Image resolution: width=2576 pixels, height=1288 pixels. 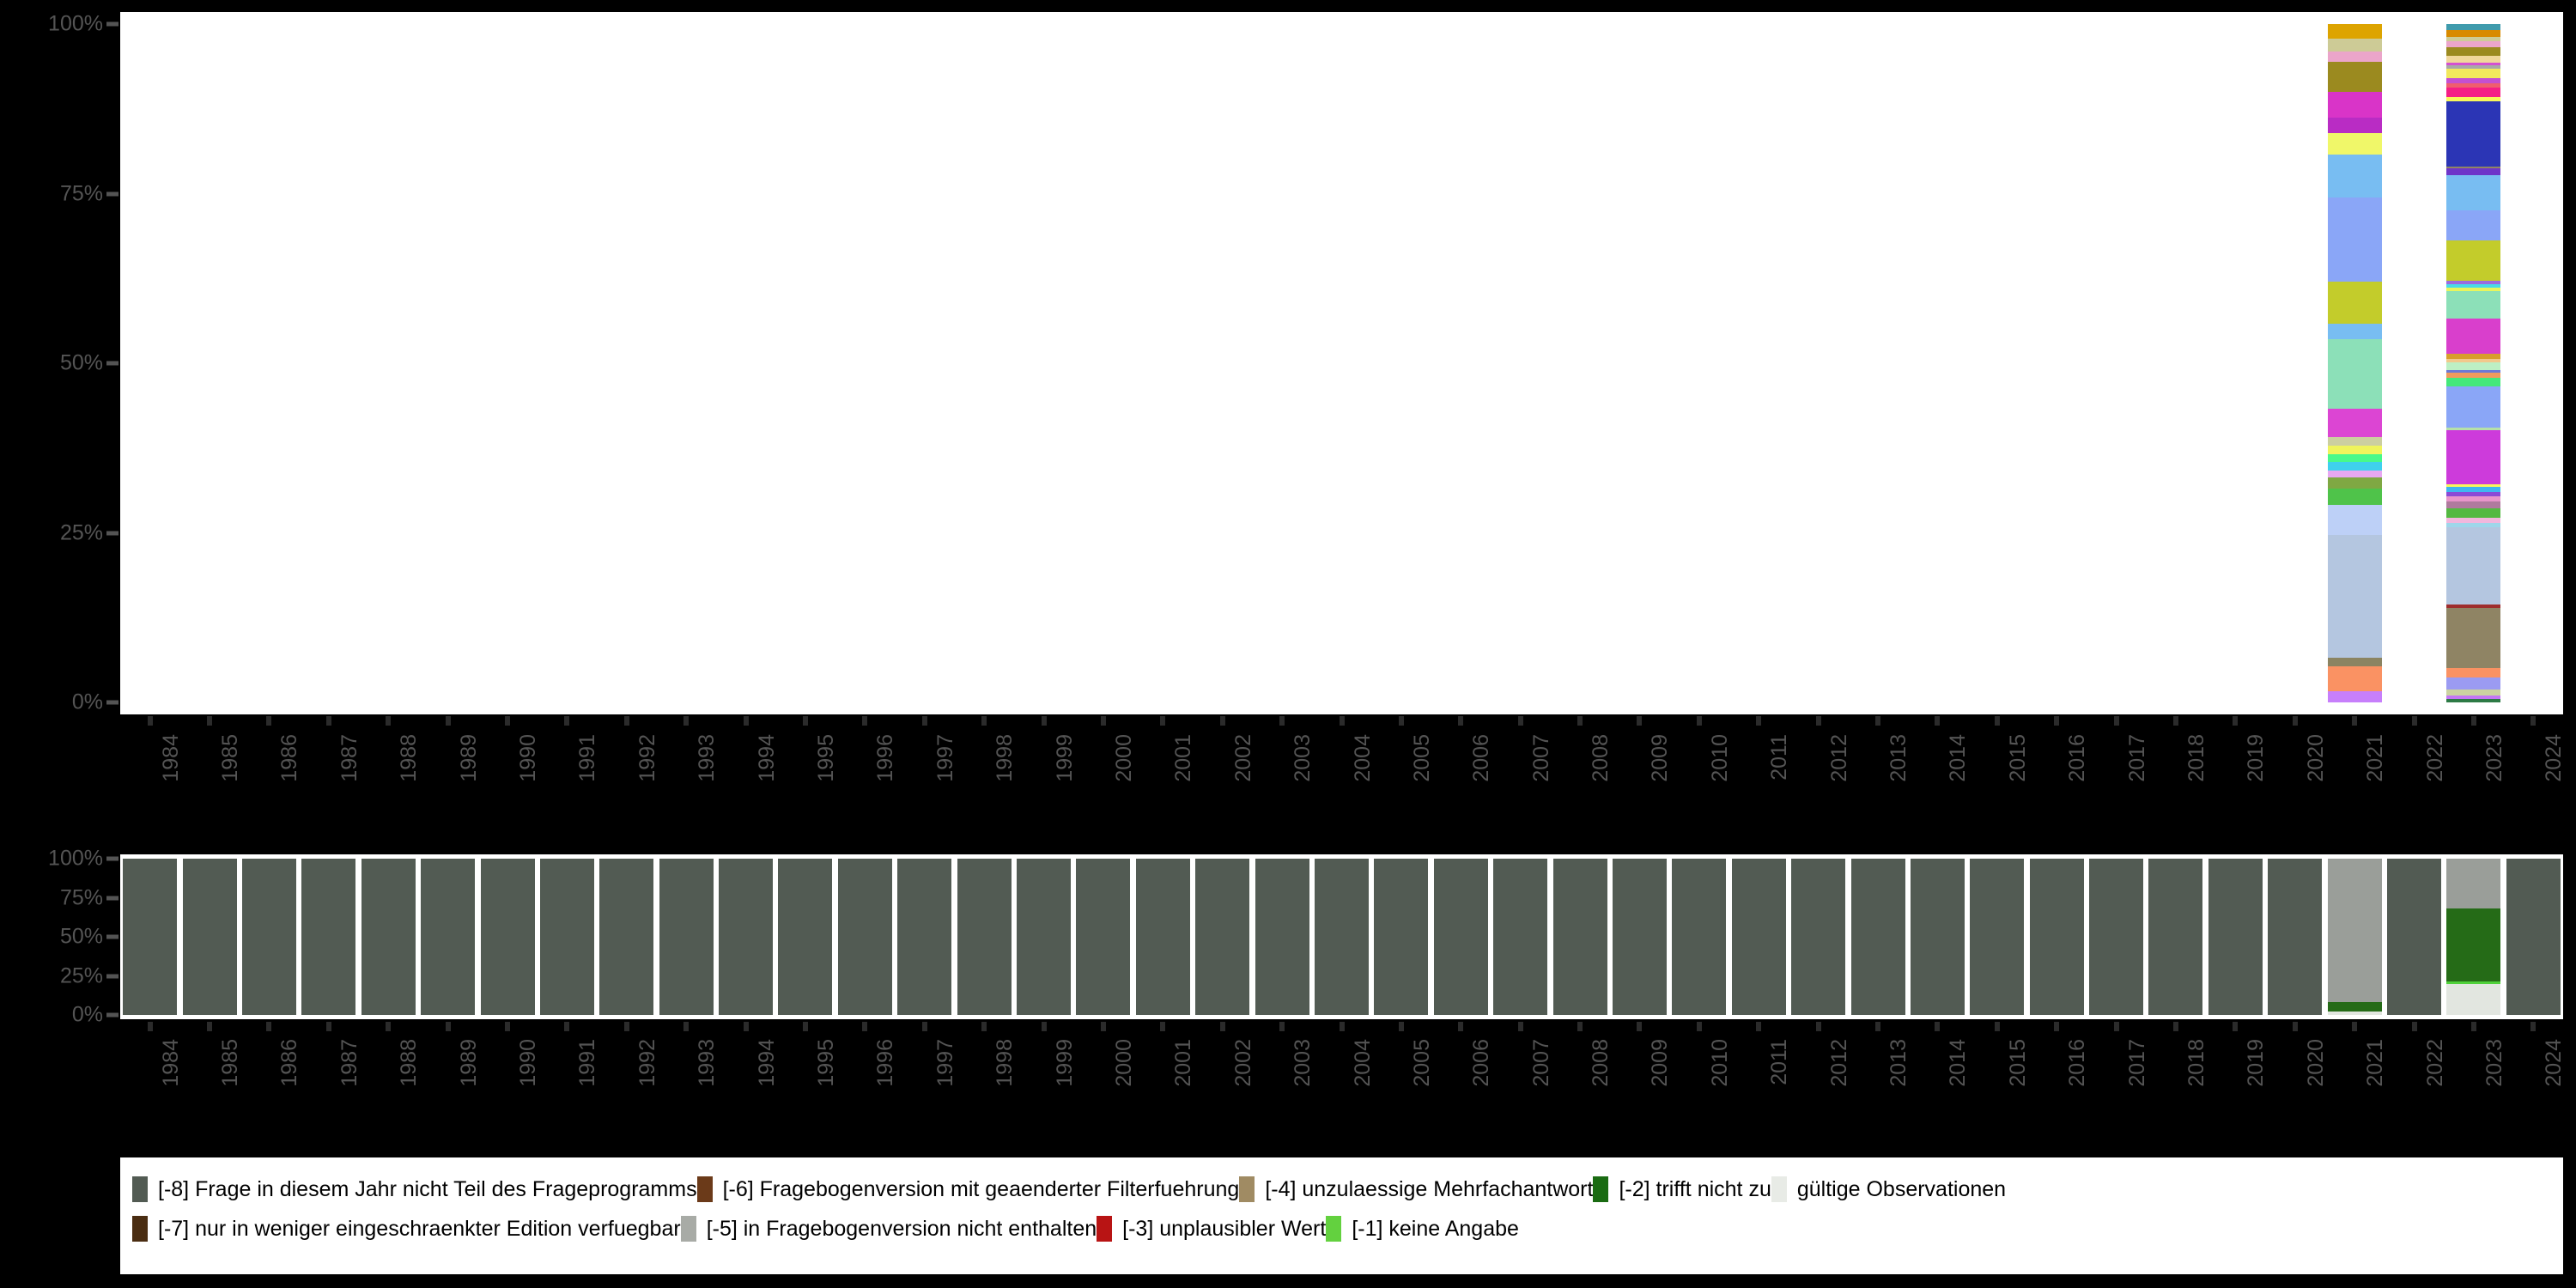 I want to click on top-x-tick-label: 2022, so click(x=2434, y=758).